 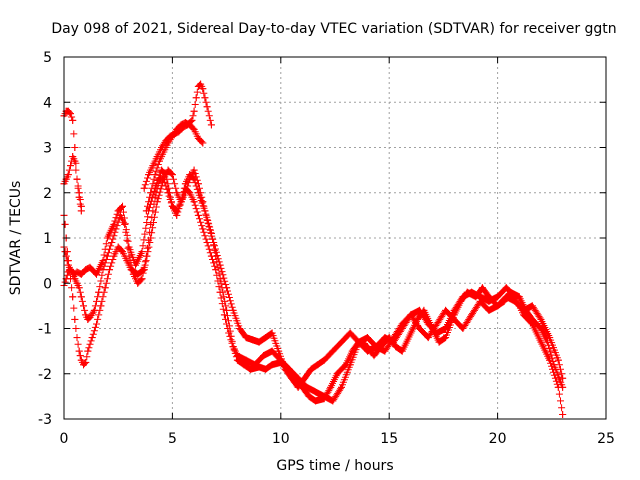 What do you see at coordinates (47, 58) in the screenshot?
I see `y-tick-label: 5` at bounding box center [47, 58].